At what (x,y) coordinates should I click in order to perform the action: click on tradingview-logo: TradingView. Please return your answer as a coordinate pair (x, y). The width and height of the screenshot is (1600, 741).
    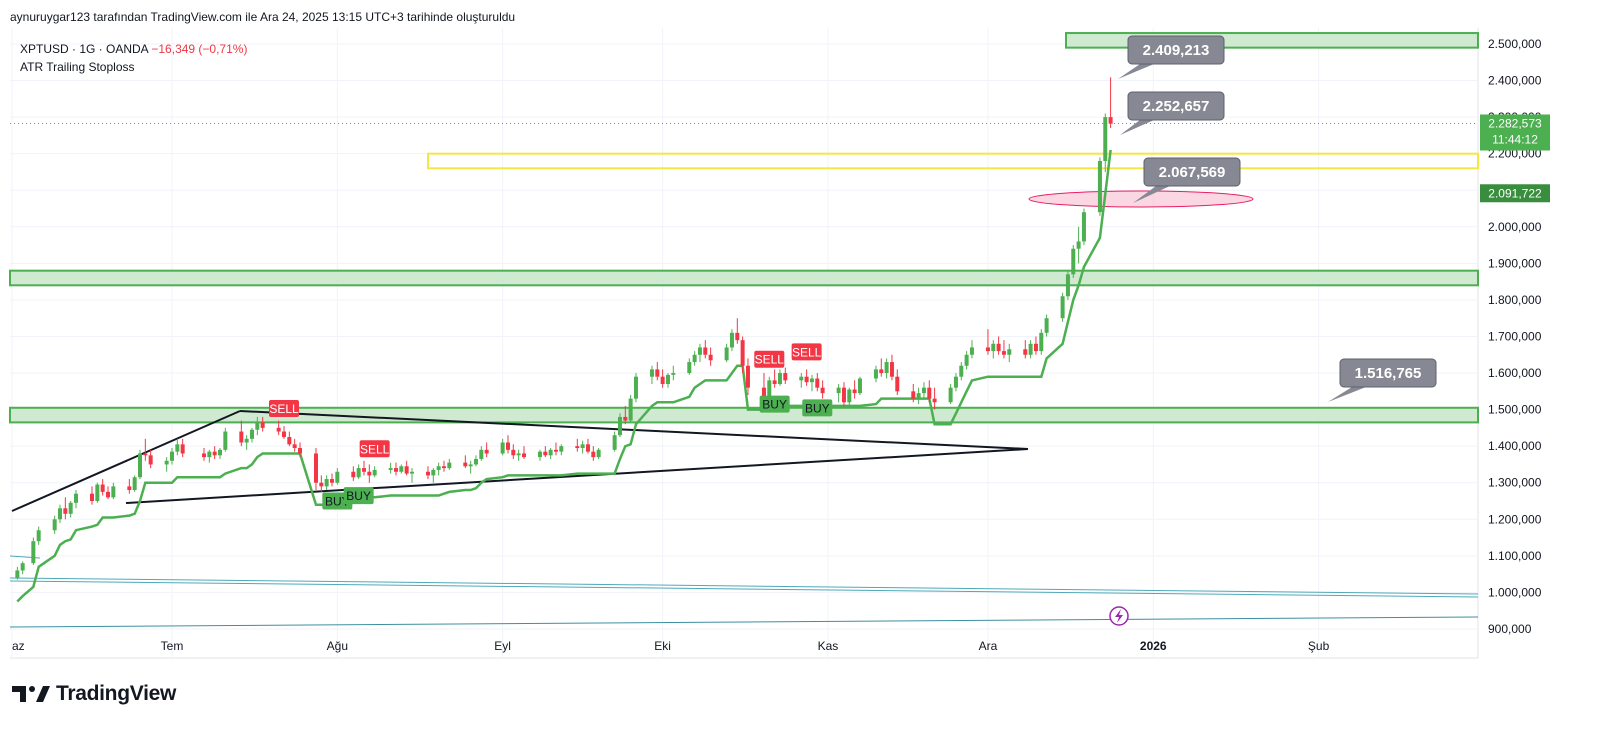
    Looking at the image, I should click on (94, 694).